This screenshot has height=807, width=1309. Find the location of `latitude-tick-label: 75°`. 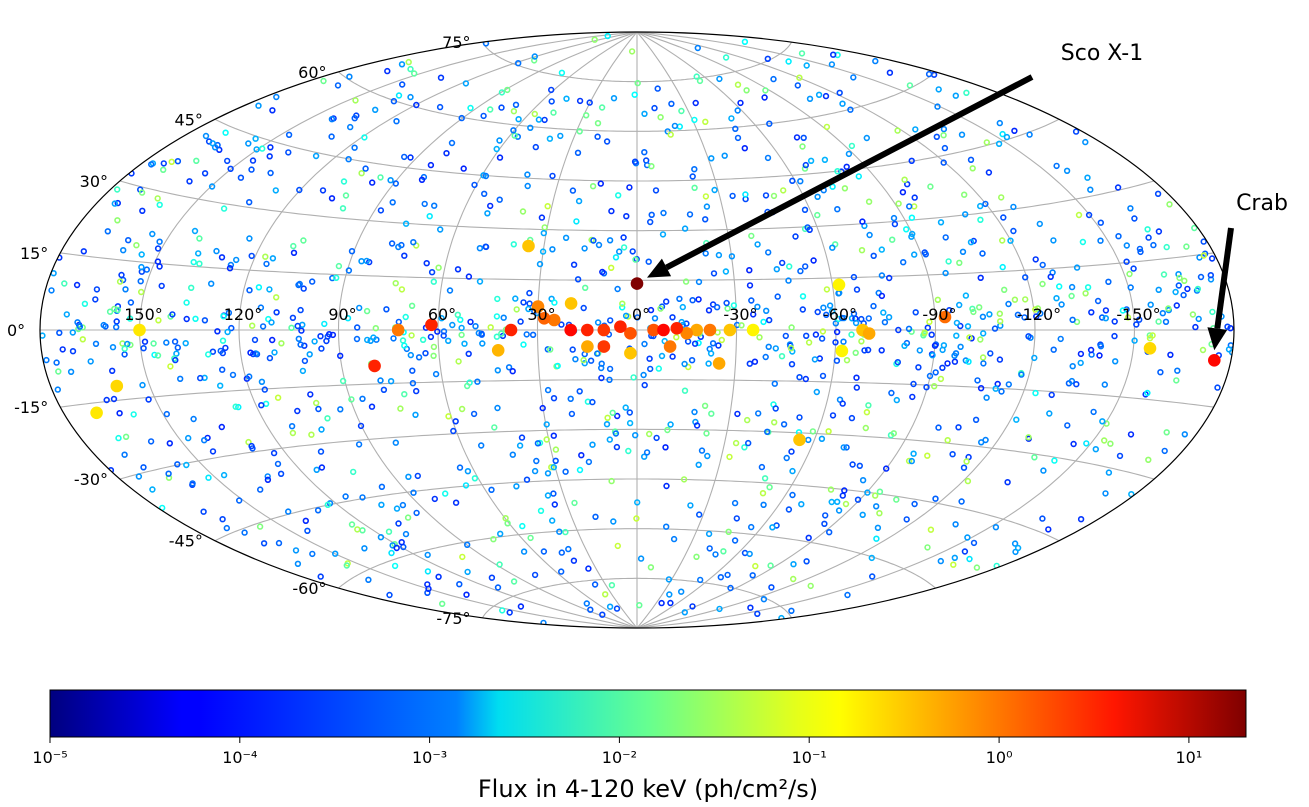

latitude-tick-label: 75° is located at coordinates (456, 42).